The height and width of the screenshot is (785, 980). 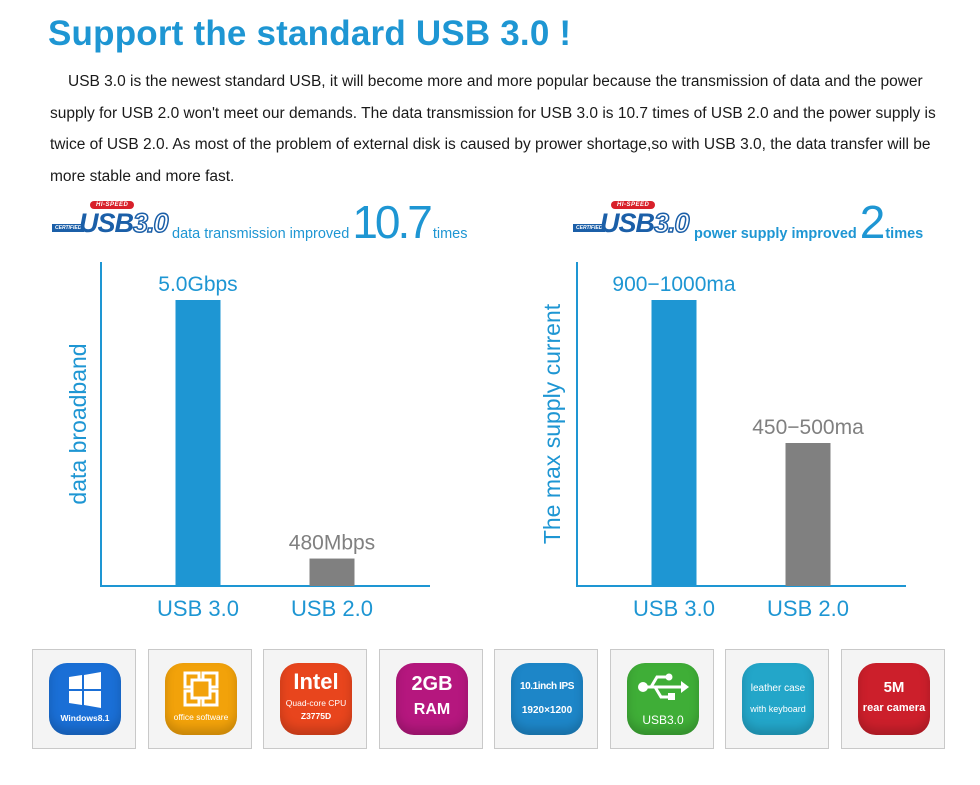 I want to click on feature-card-windows: Windows8.1, so click(x=84, y=699).